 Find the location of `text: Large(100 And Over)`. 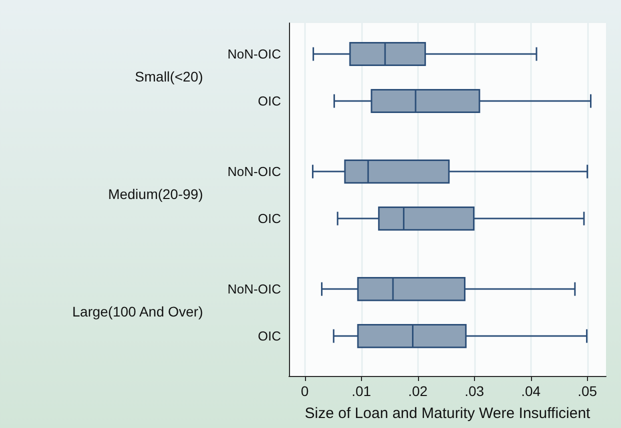

text: Large(100 And Over) is located at coordinates (137, 312).